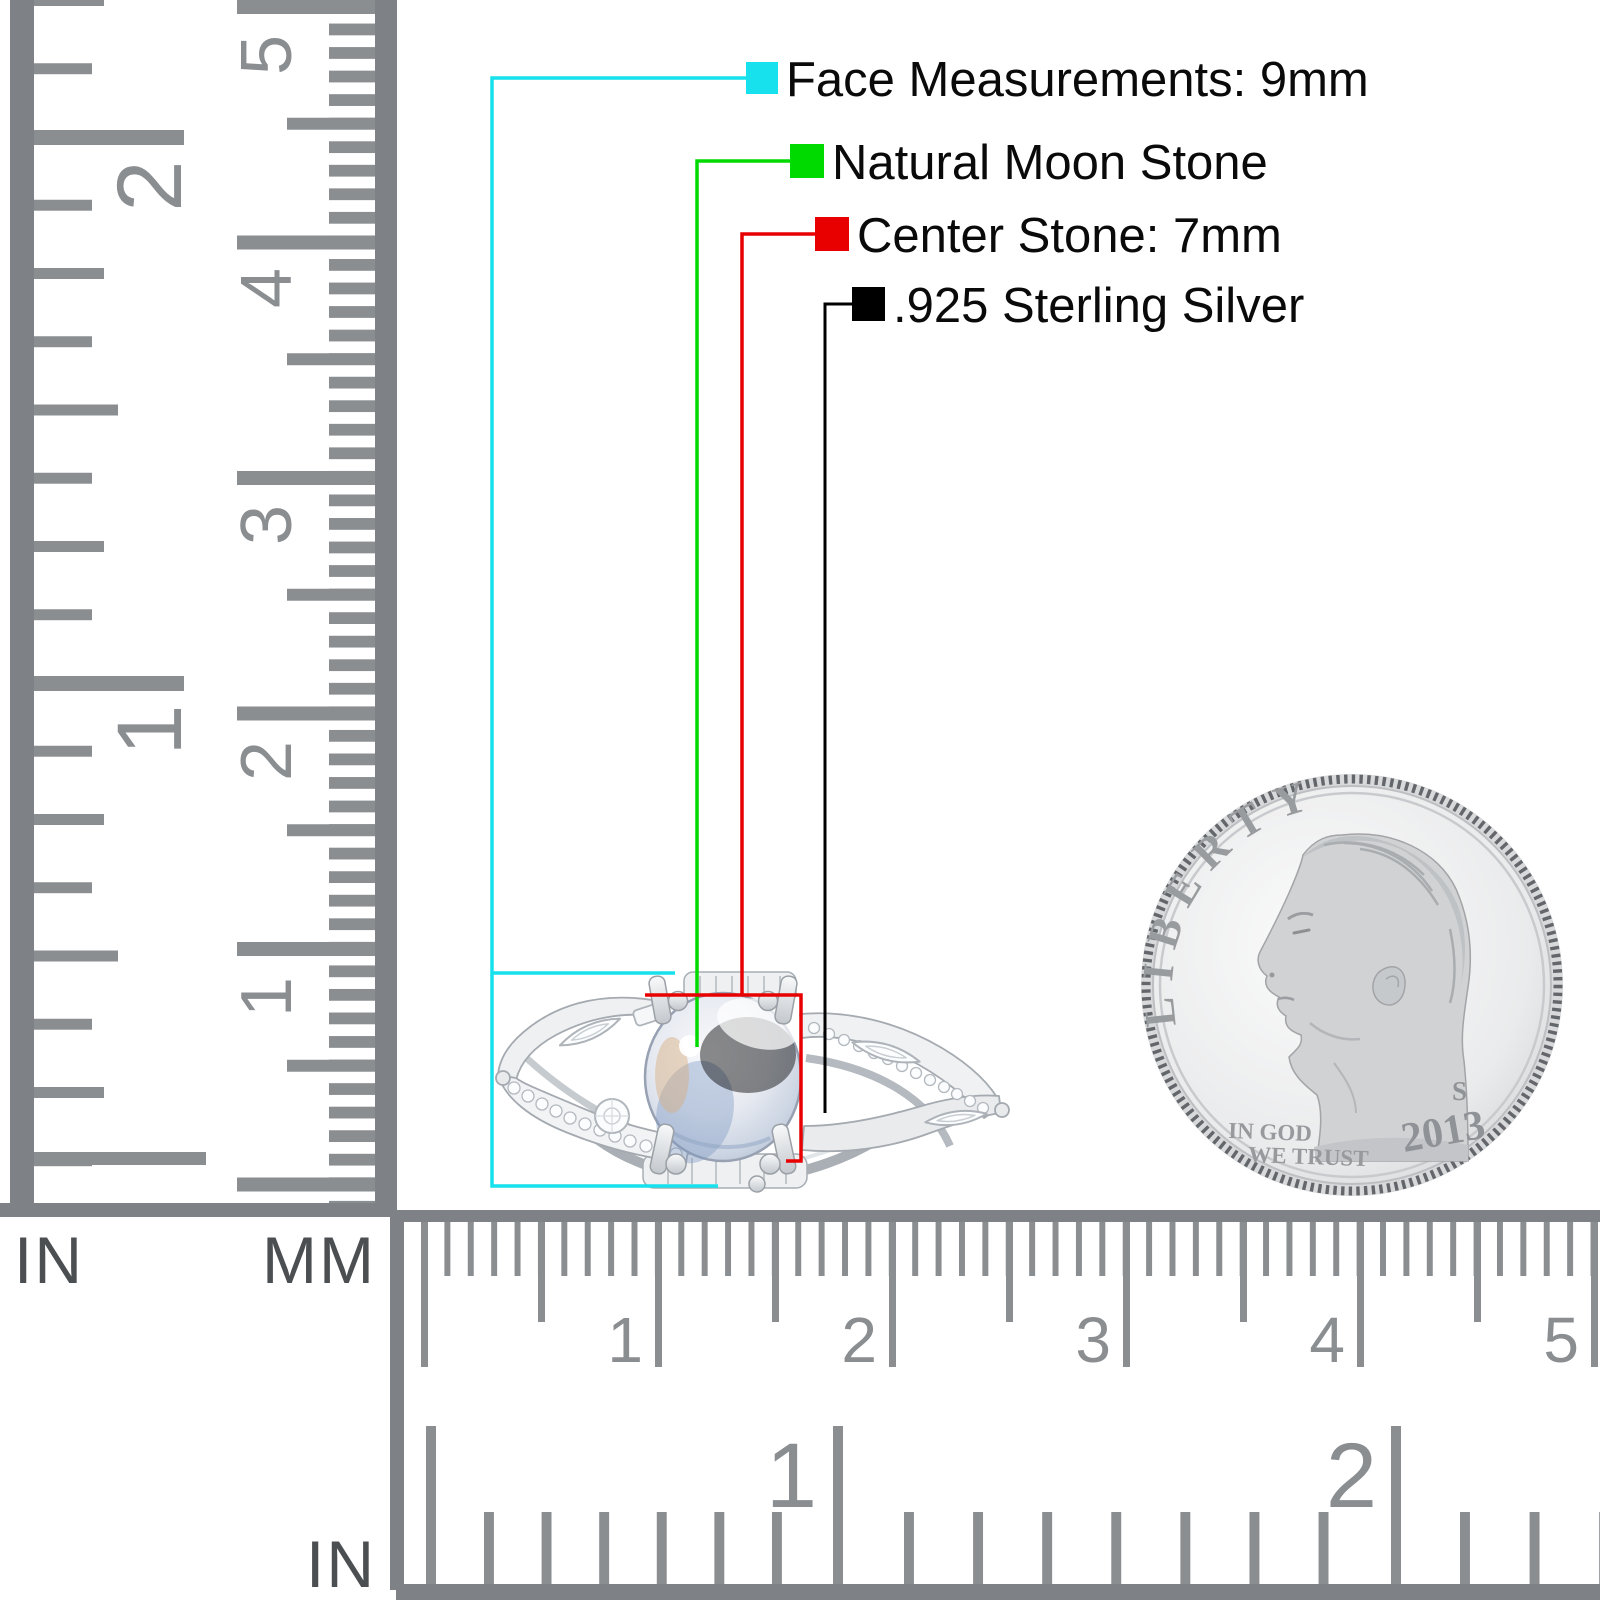  What do you see at coordinates (198, 1210) in the screenshot?
I see `vertical-rulers-baseline` at bounding box center [198, 1210].